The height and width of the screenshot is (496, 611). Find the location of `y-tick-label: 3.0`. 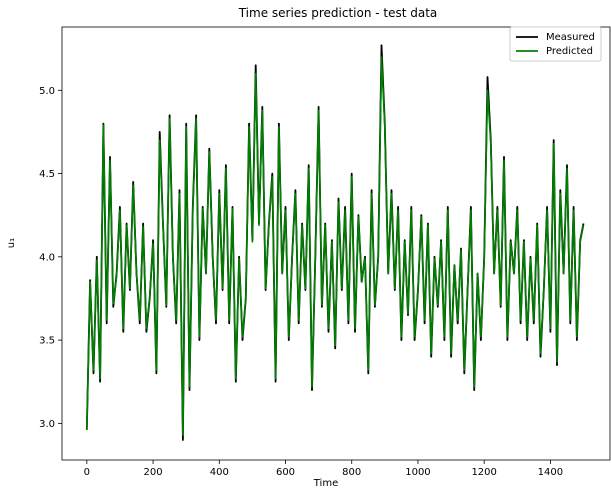

y-tick-label: 3.0 is located at coordinates (47, 424).